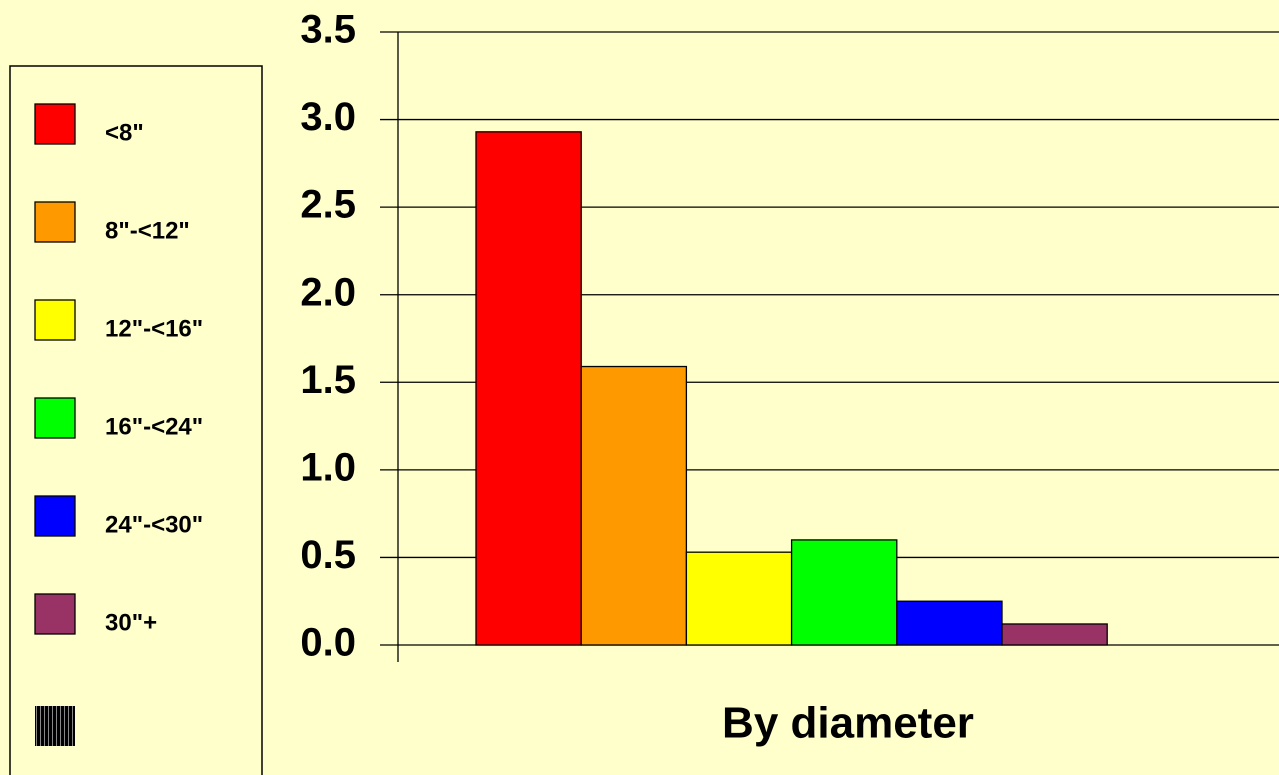 Image resolution: width=1279 pixels, height=775 pixels. Describe the element at coordinates (154, 524) in the screenshot. I see `legend-label: 24"-<30"` at that location.